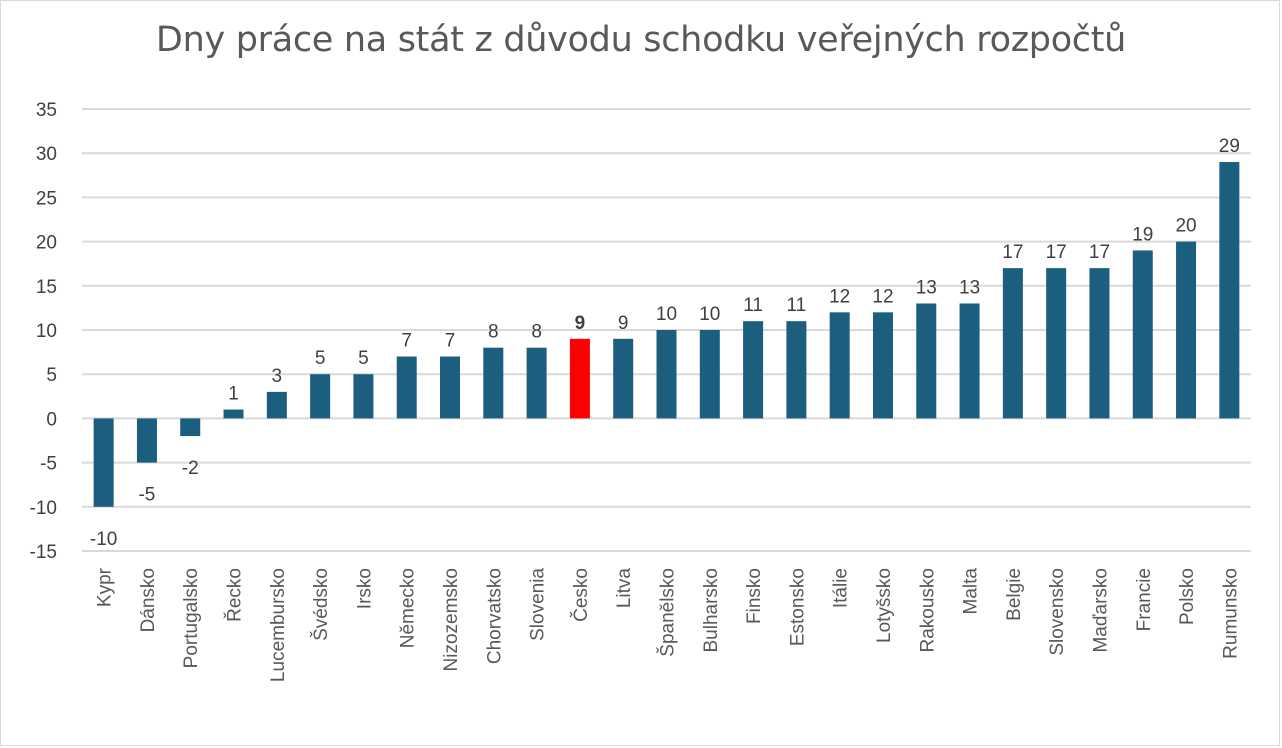 Image resolution: width=1282 pixels, height=748 pixels. Describe the element at coordinates (1229, 146) in the screenshot. I see `data-label: 29` at that location.